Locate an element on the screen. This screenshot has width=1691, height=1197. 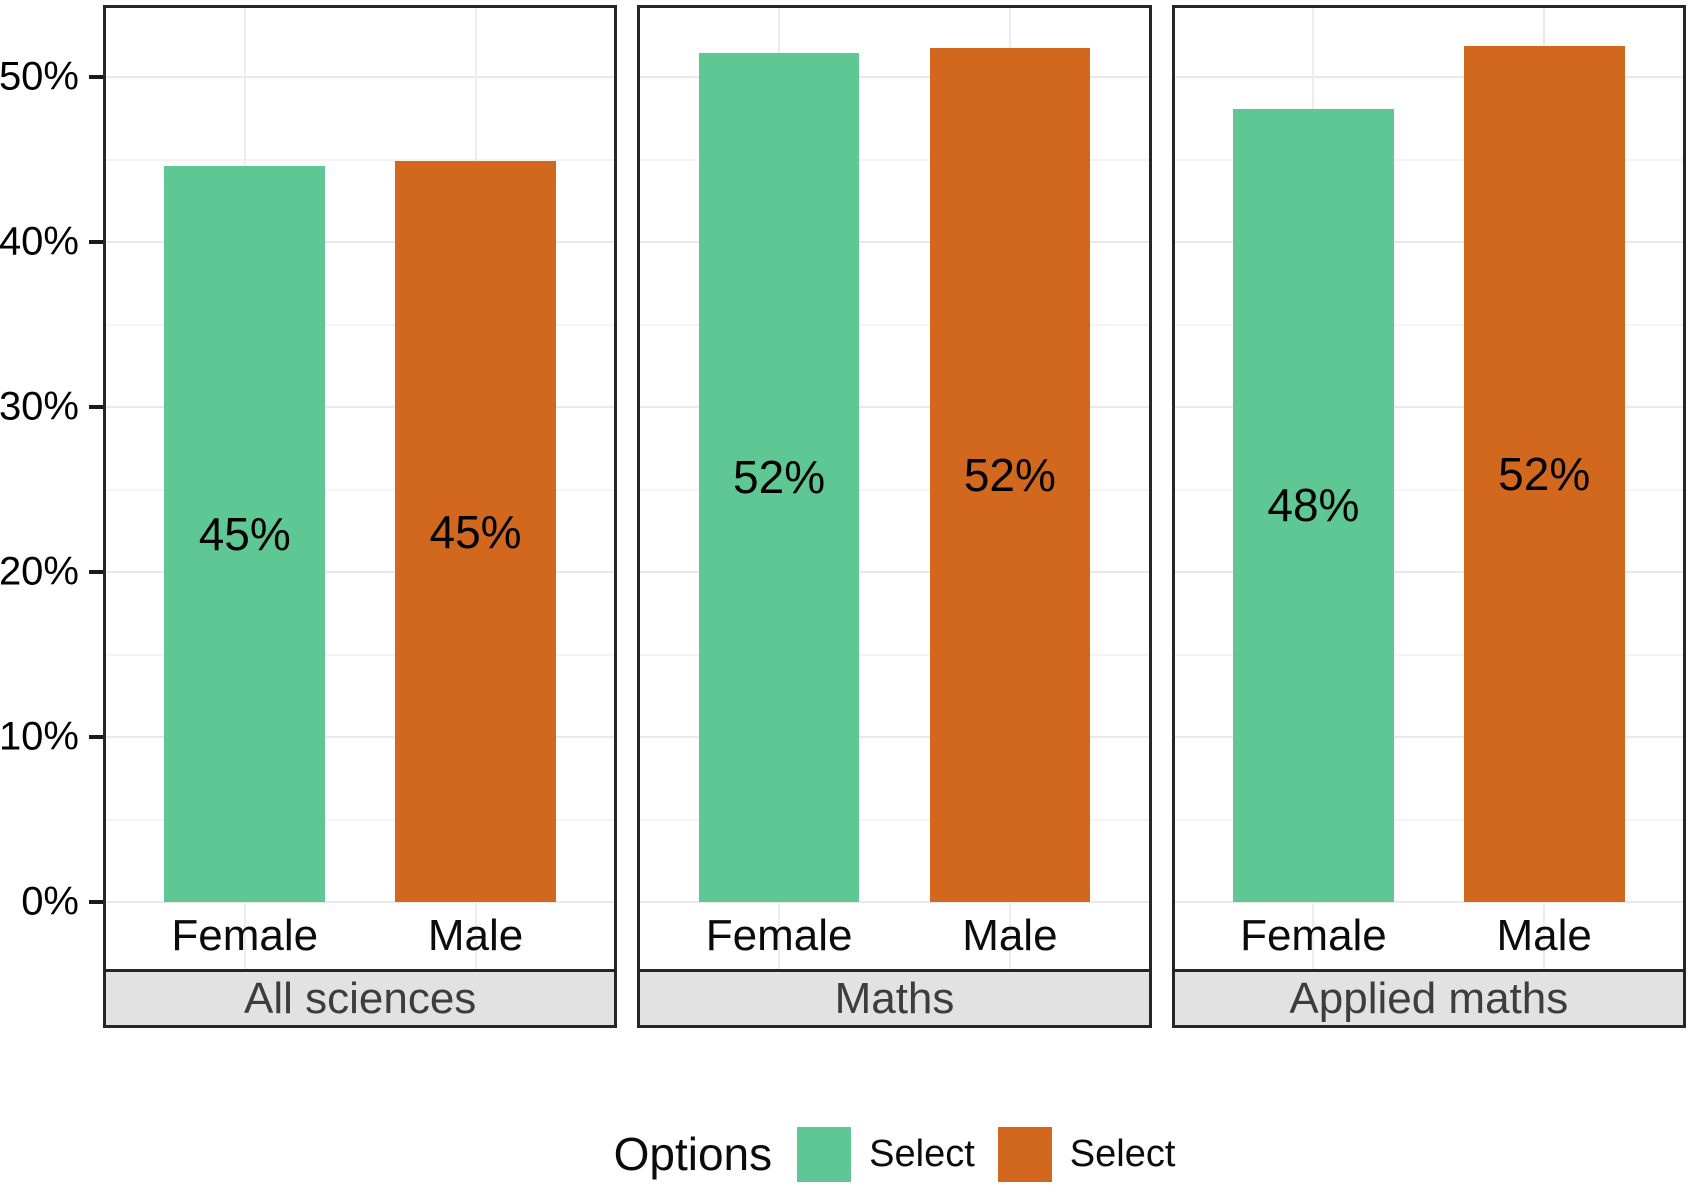
y-tick-label: 10% is located at coordinates (39, 736).